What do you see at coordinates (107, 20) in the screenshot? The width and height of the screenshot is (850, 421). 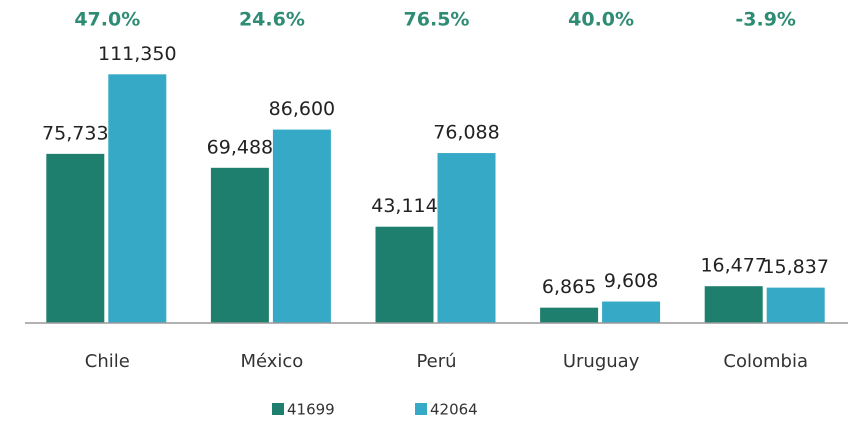 I see `change-label: 47.0%` at bounding box center [107, 20].